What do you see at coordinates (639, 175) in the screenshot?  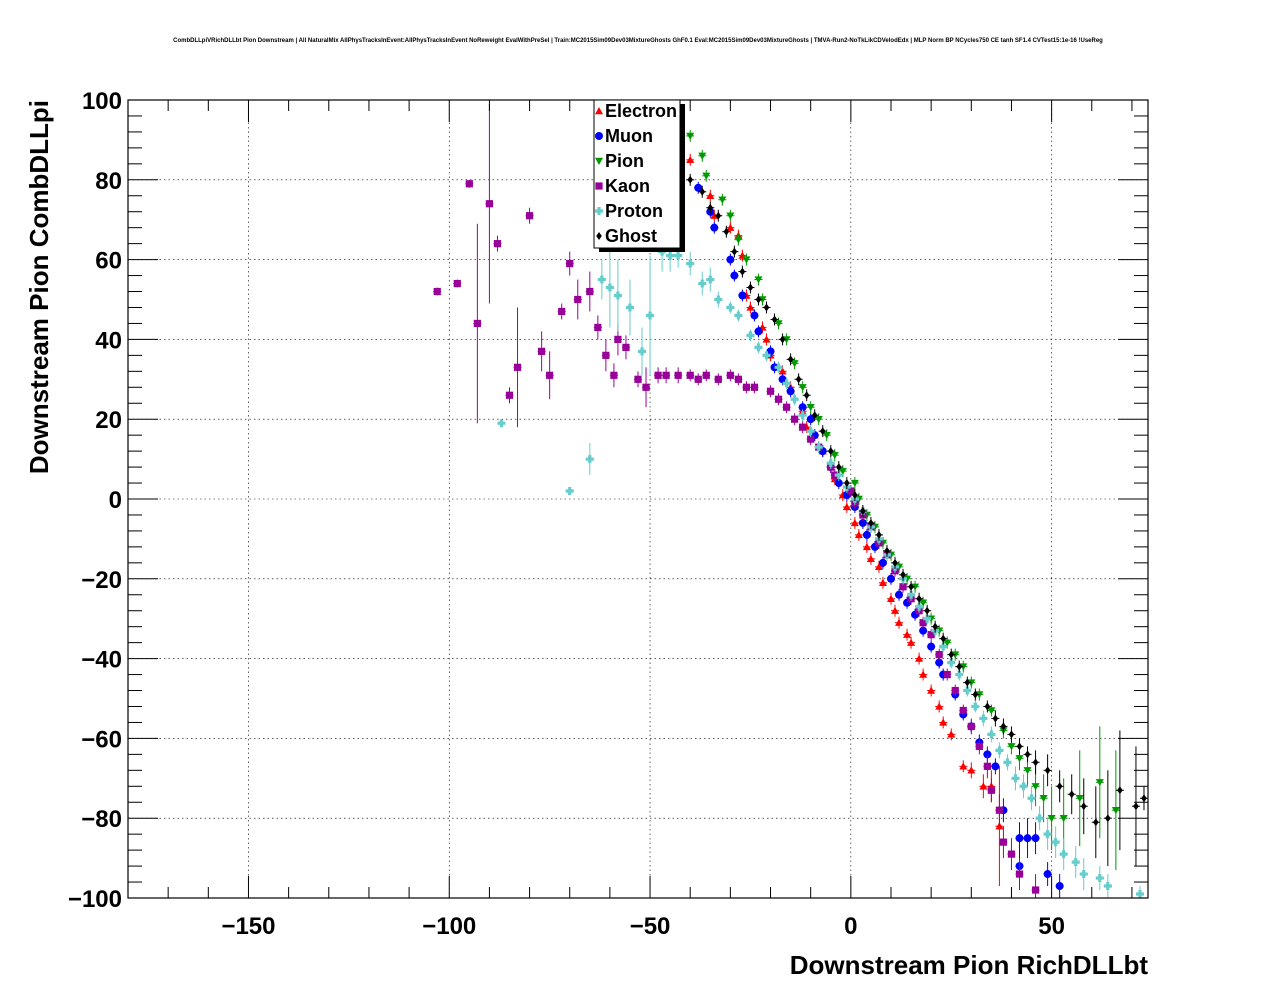 I see `legend: Electron Muon Pion Kaon Proton Ghost` at bounding box center [639, 175].